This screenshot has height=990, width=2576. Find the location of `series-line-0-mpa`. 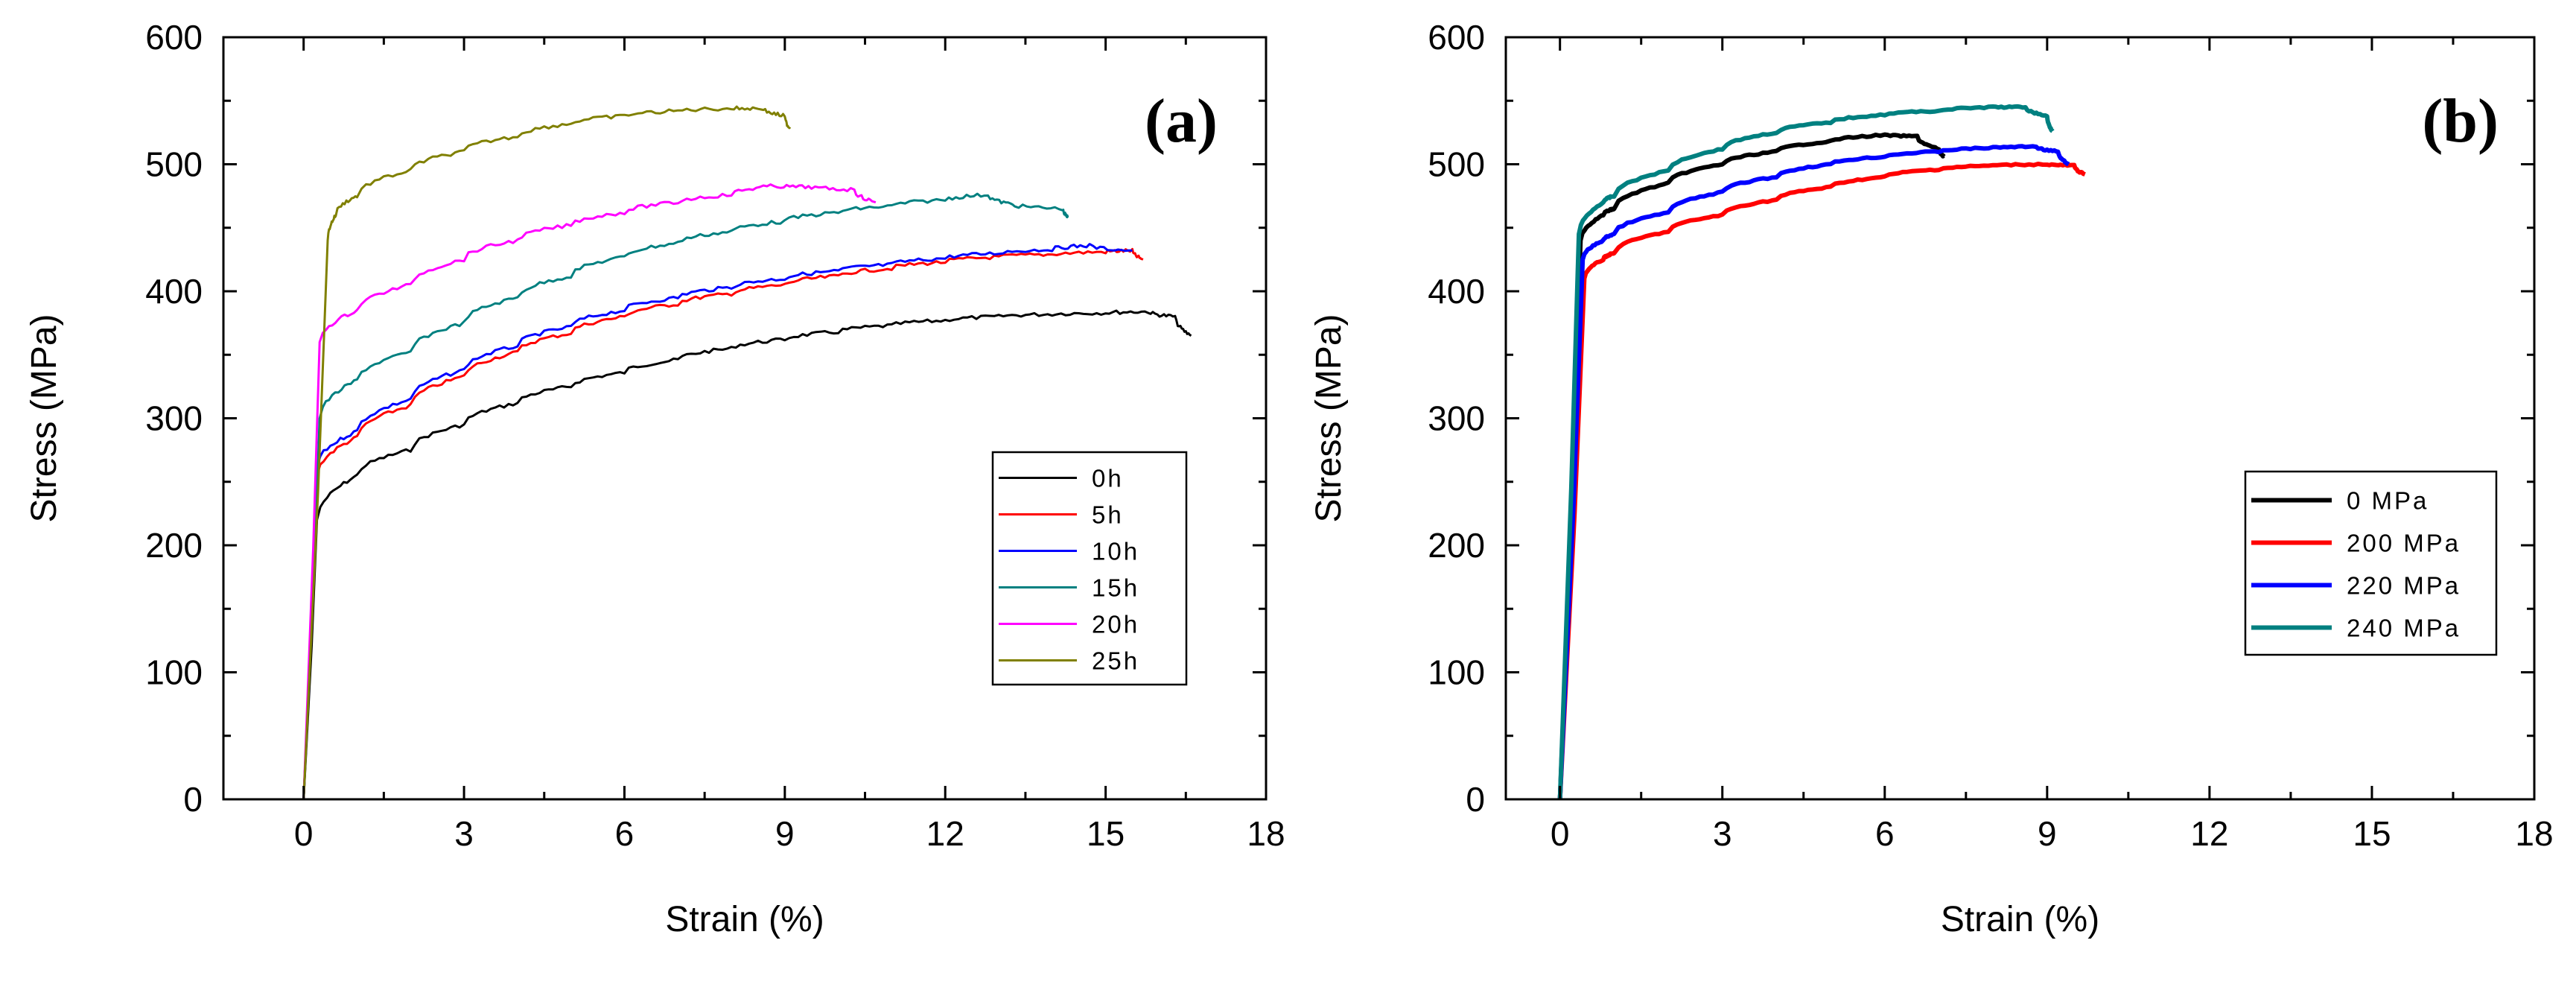

series-line-0-mpa is located at coordinates (1752, 466).